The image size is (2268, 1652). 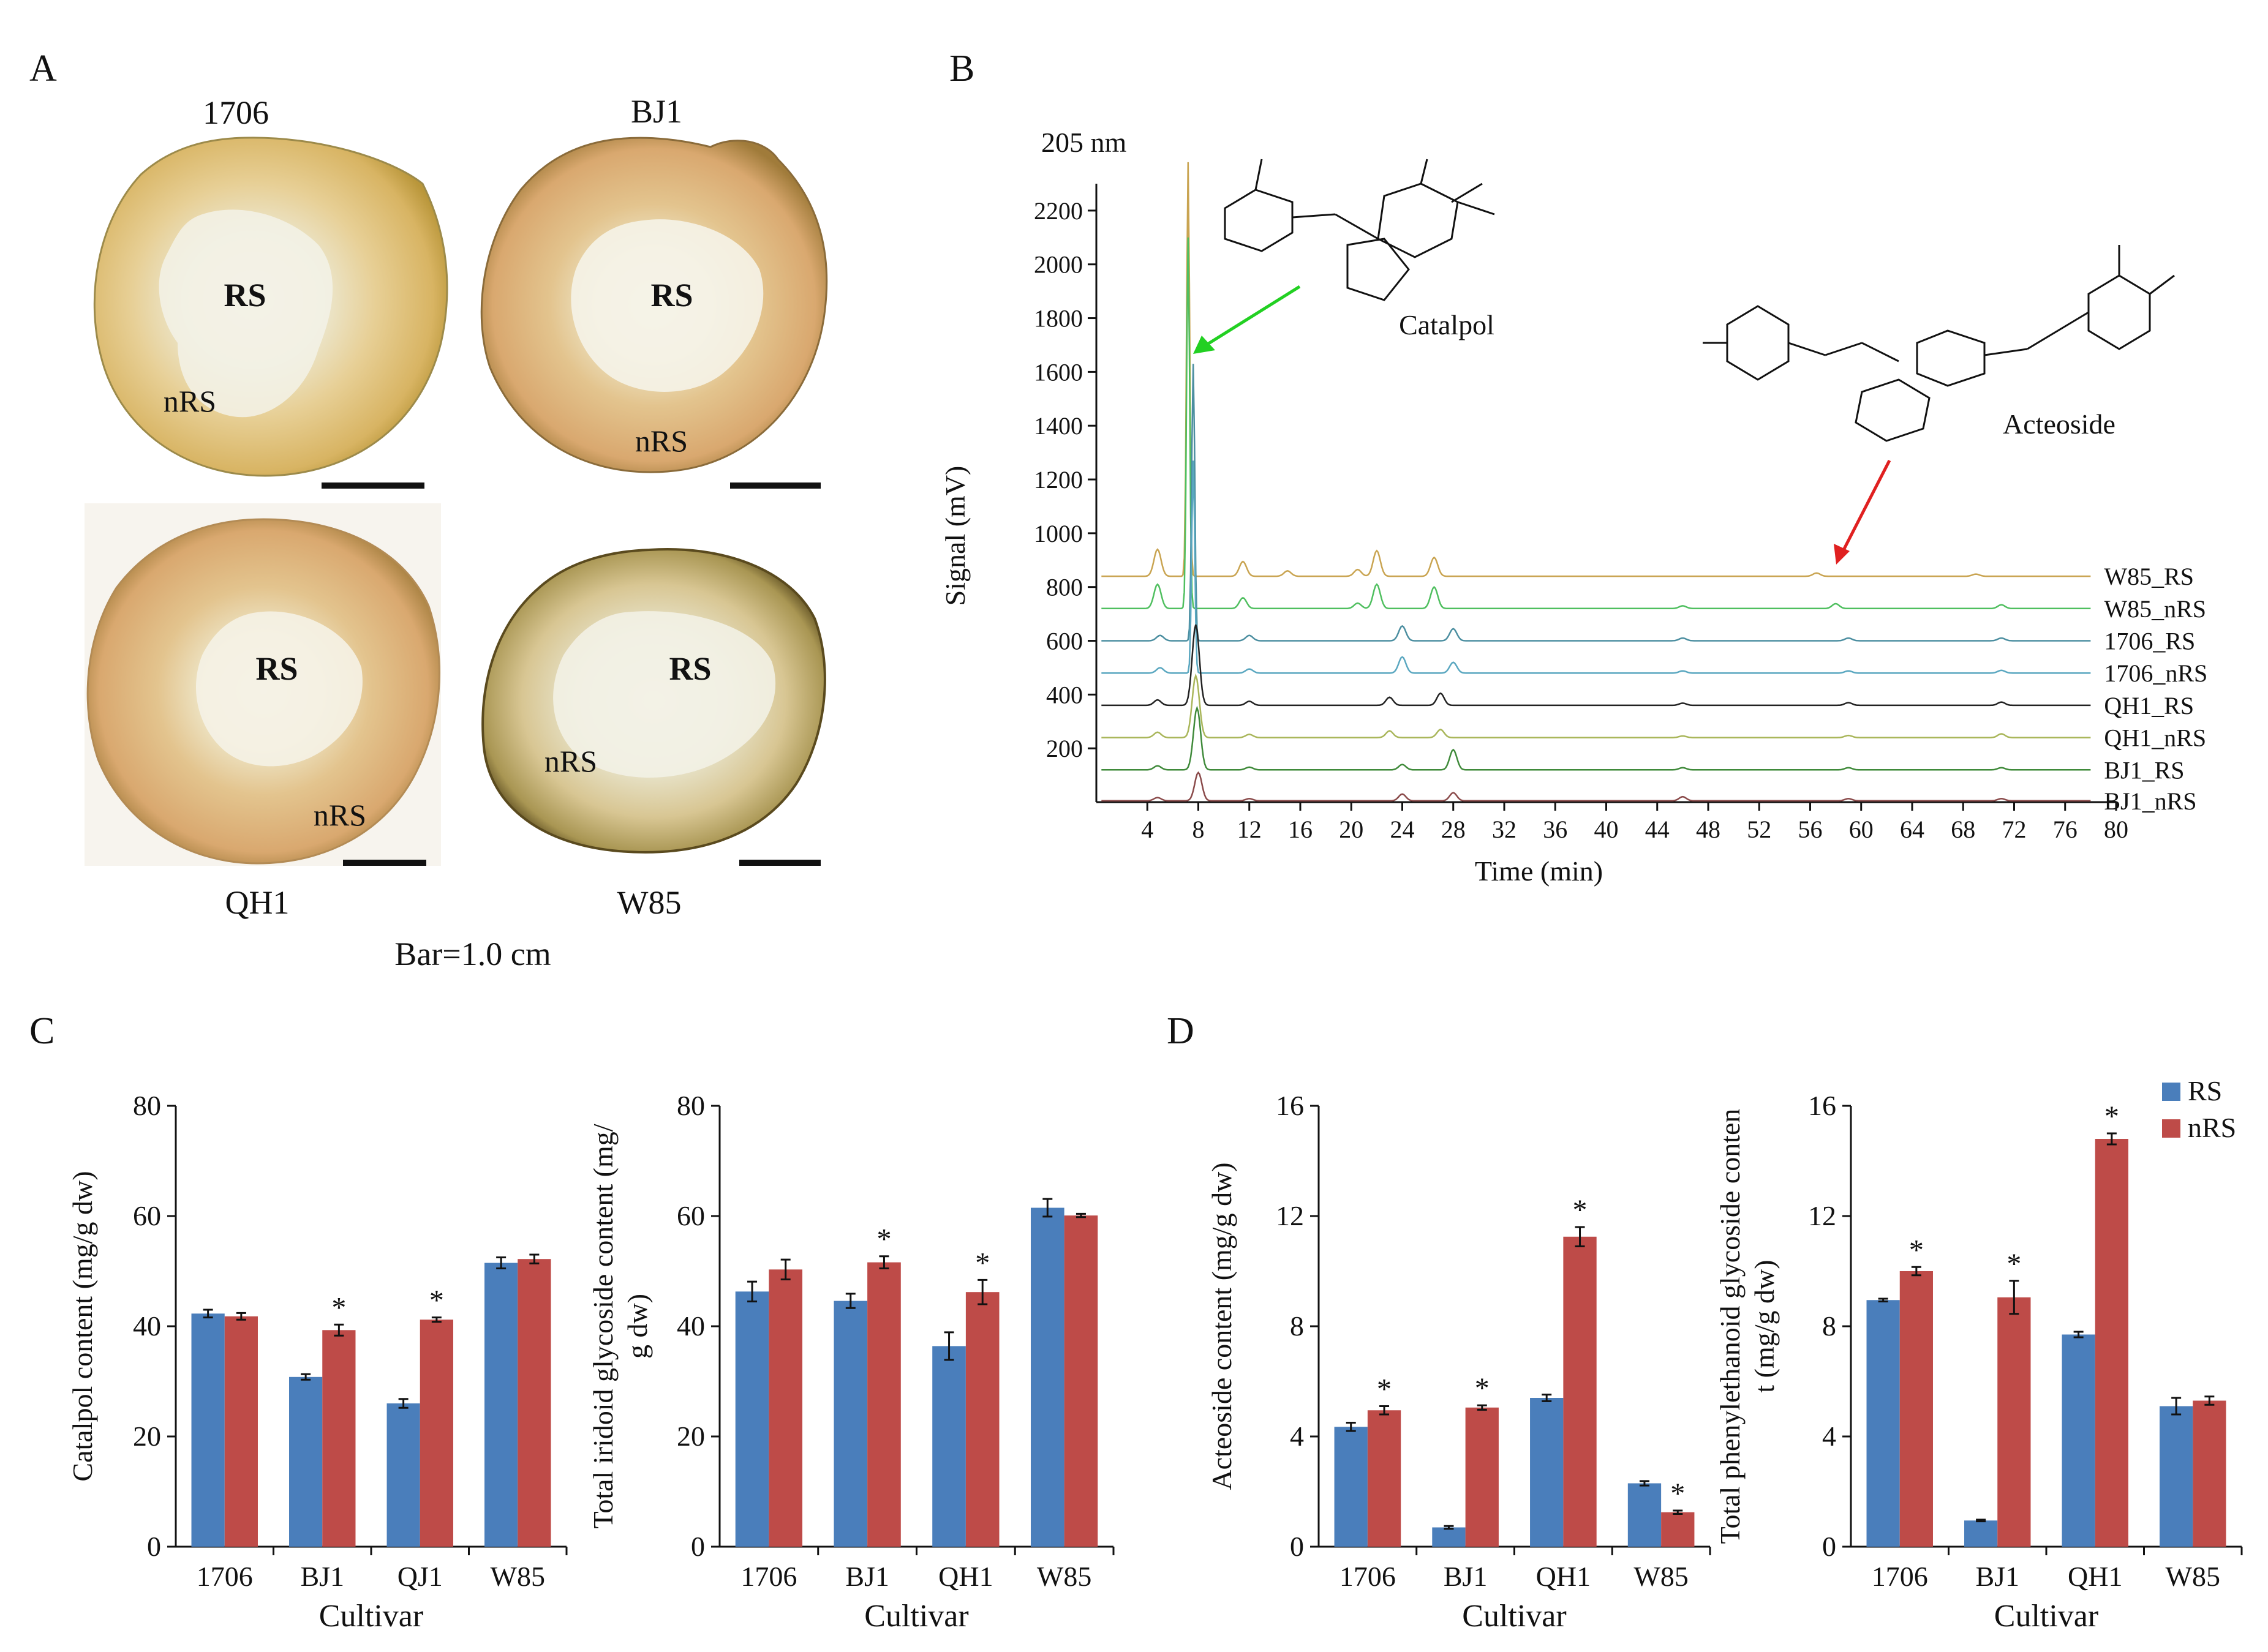 I want to click on bar-y-tick-label: 8, so click(x=1829, y=1326).